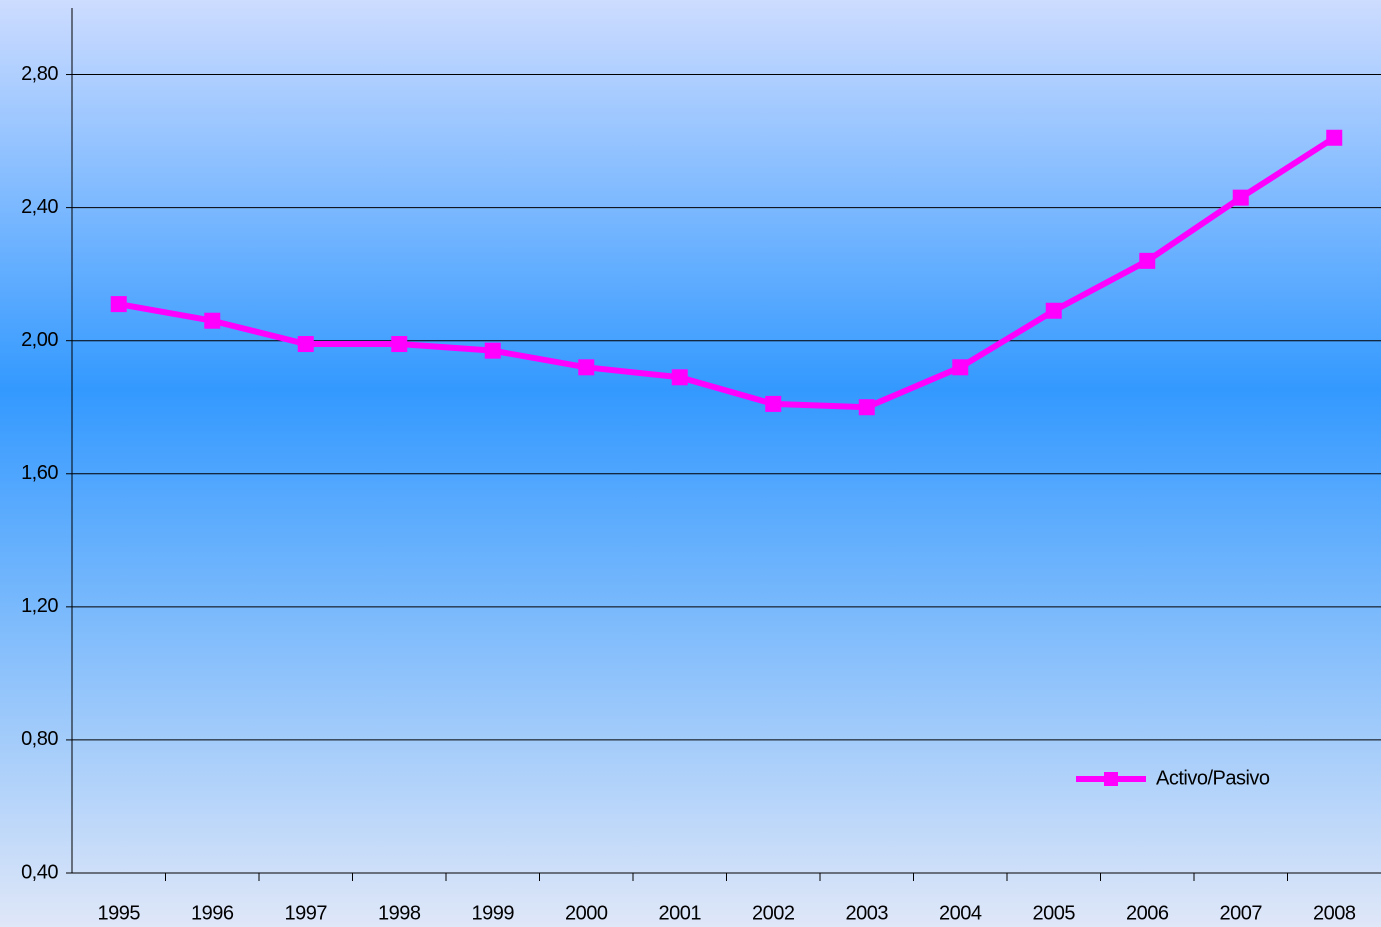 The width and height of the screenshot is (1381, 927). Describe the element at coordinates (306, 913) in the screenshot. I see `x-tick-label: 1997` at that location.